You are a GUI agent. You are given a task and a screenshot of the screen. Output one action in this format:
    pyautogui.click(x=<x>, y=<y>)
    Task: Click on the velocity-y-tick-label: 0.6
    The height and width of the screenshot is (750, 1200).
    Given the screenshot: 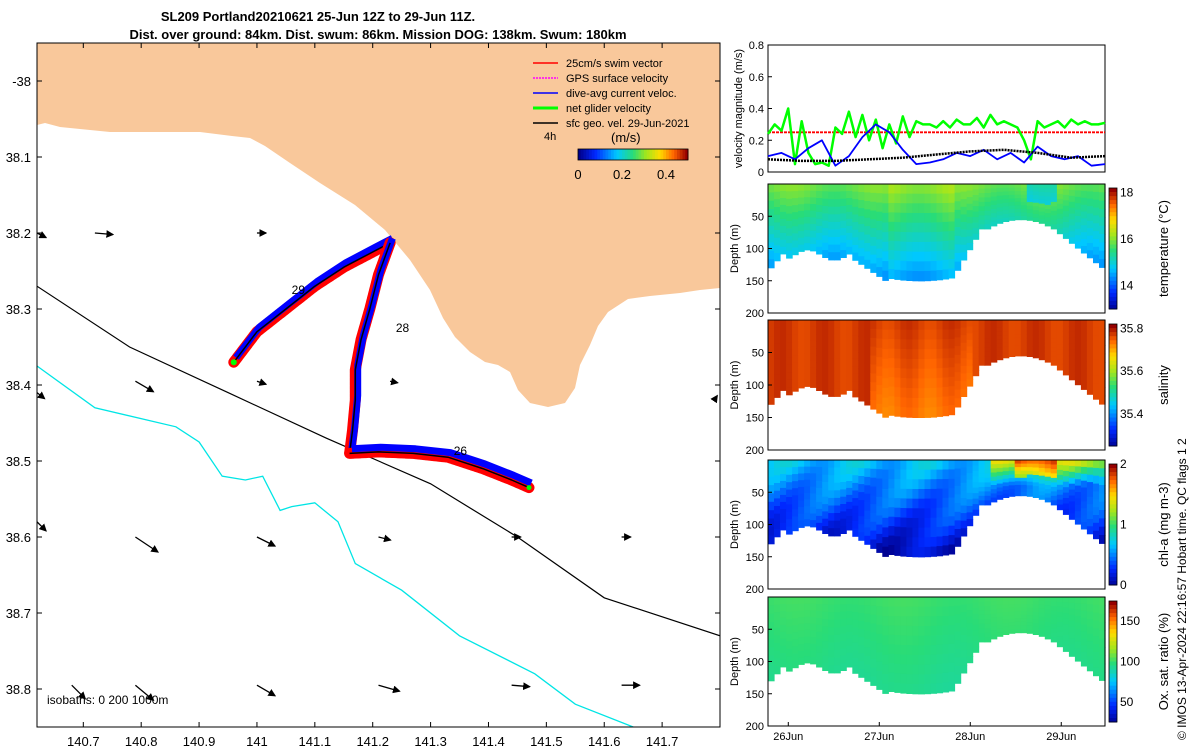 What is the action you would take?
    pyautogui.click(x=756, y=78)
    